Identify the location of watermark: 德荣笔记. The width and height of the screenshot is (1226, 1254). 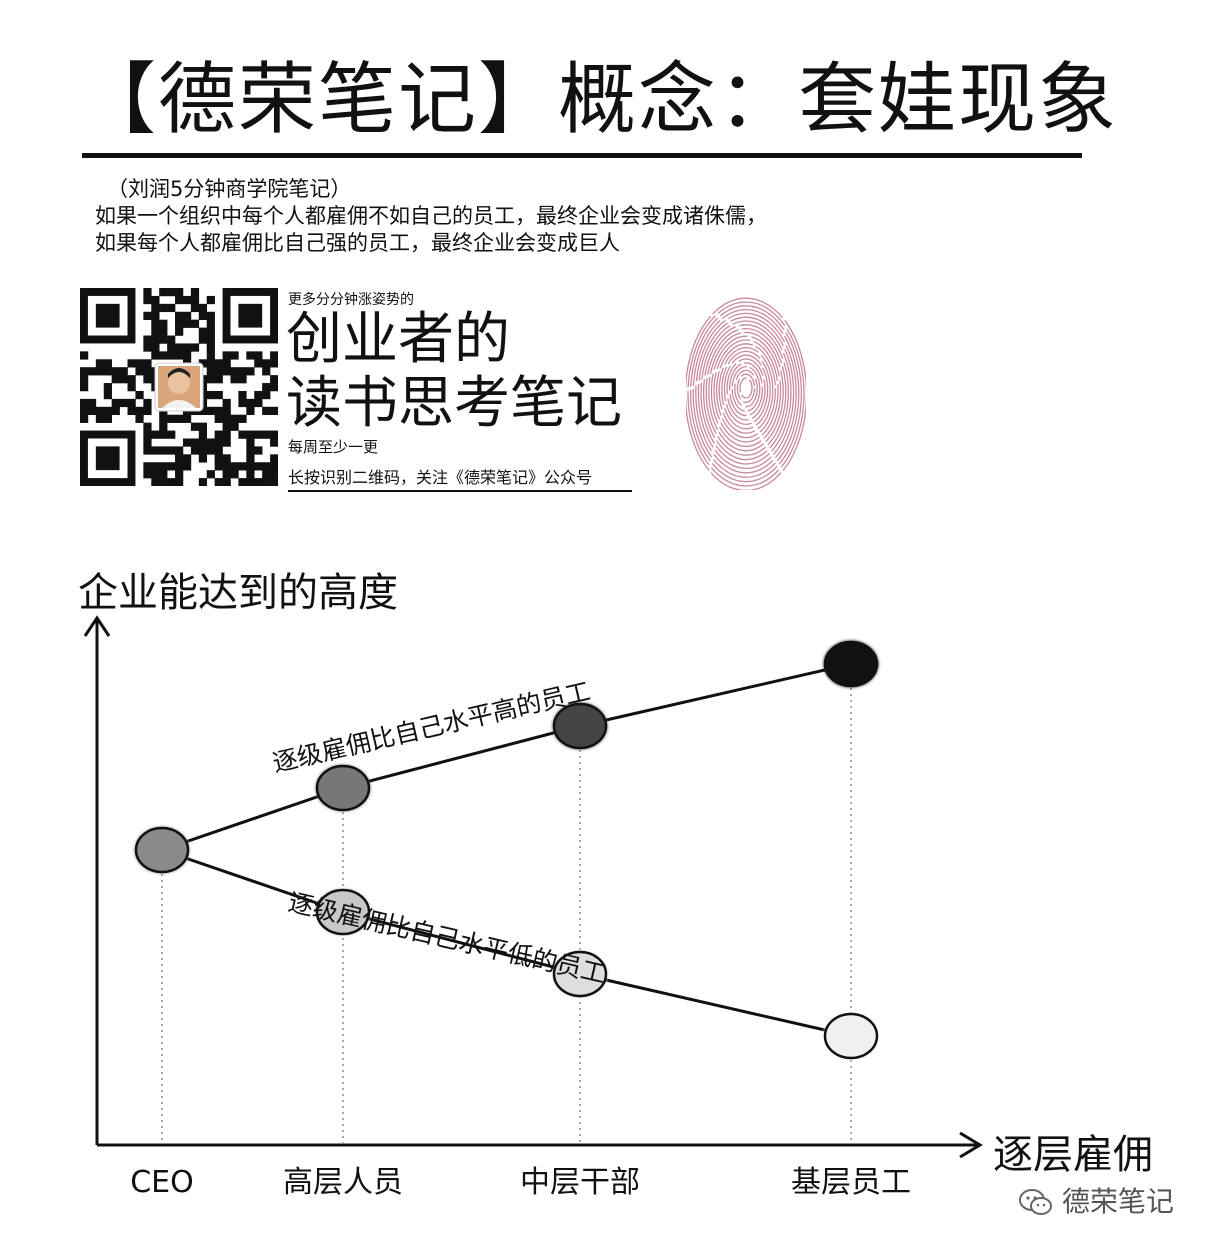
(1096, 1200).